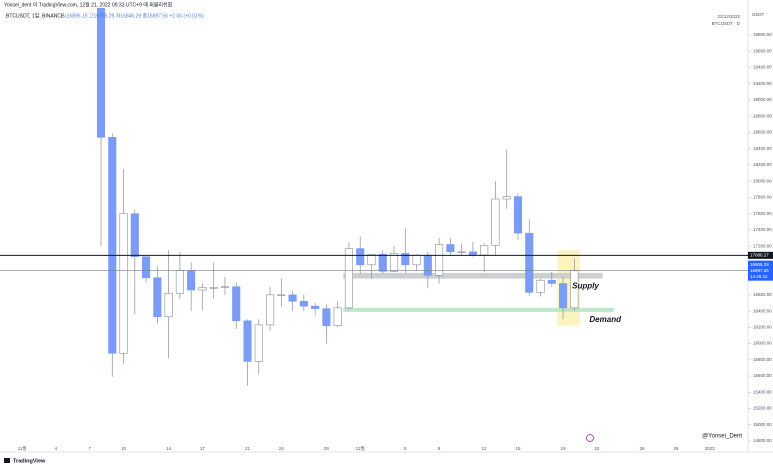 This screenshot has height=468, width=773. I want to click on y-tick-label: 16000.00, so click(762, 343).